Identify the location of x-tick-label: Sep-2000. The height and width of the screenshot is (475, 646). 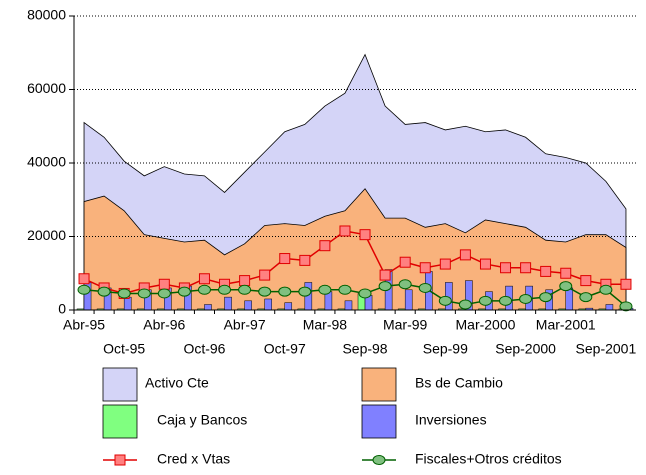
(525, 349).